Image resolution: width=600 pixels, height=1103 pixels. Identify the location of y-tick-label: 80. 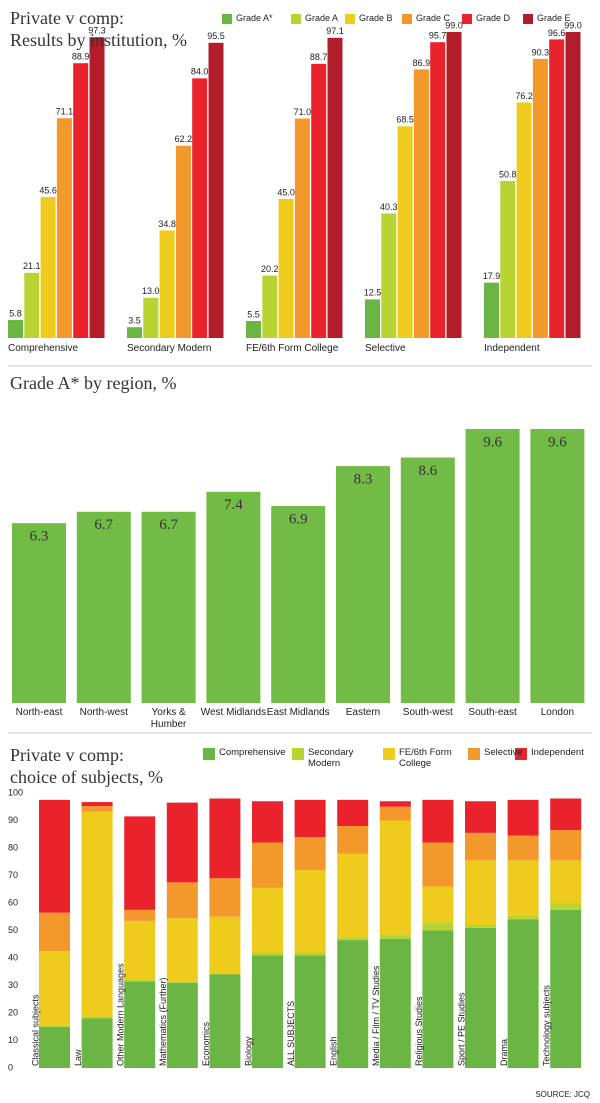
(13, 847).